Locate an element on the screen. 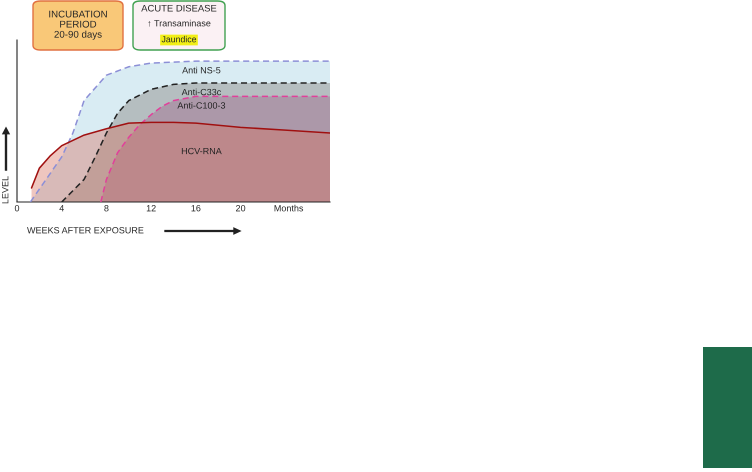 This screenshot has width=752, height=472. x-tick-label: 0 is located at coordinates (17, 208).